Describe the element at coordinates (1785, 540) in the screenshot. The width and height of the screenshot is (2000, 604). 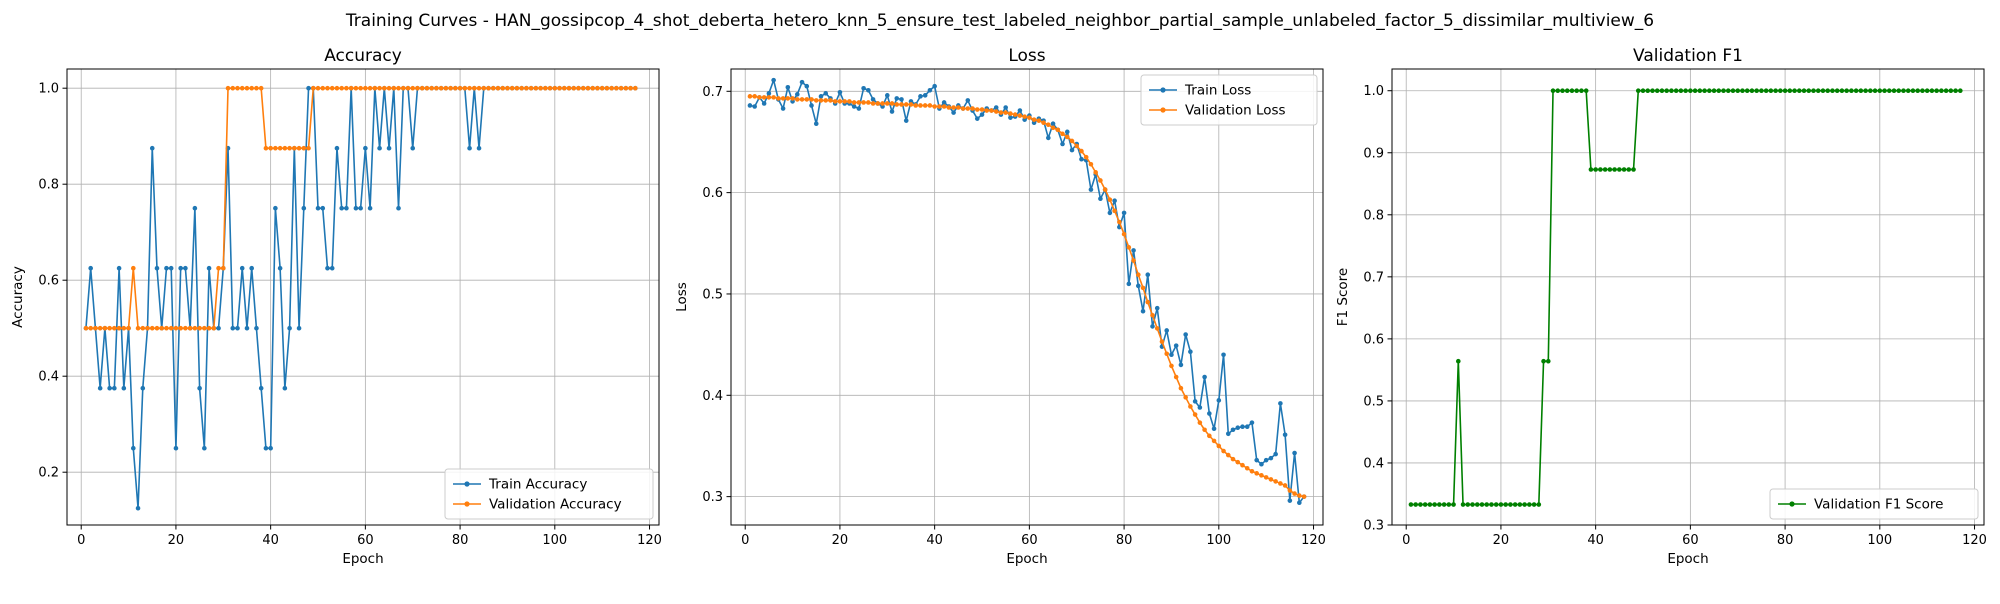
I see `x-tick-label: 80` at that location.